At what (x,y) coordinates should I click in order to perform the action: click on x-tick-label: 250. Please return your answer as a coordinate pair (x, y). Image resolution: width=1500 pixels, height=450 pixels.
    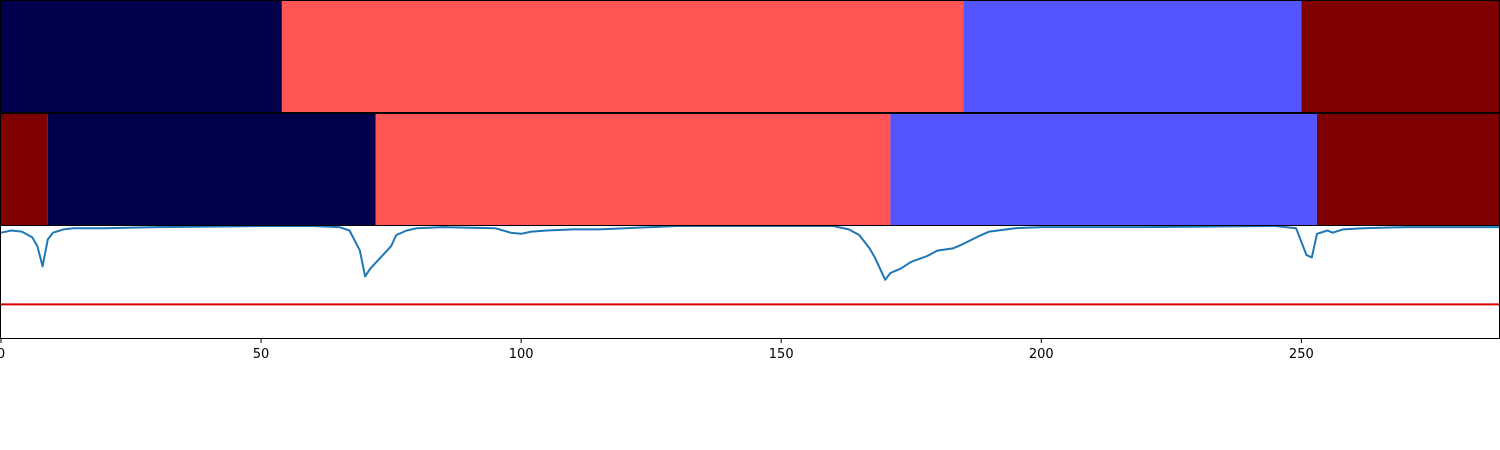
    Looking at the image, I should click on (1301, 354).